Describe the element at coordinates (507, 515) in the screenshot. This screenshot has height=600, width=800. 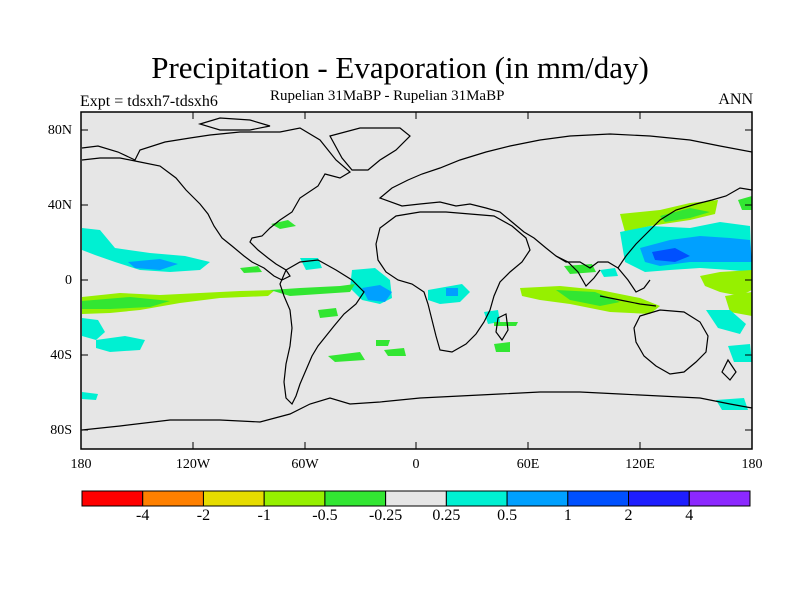
I see `colorbar-label: 0.5` at that location.